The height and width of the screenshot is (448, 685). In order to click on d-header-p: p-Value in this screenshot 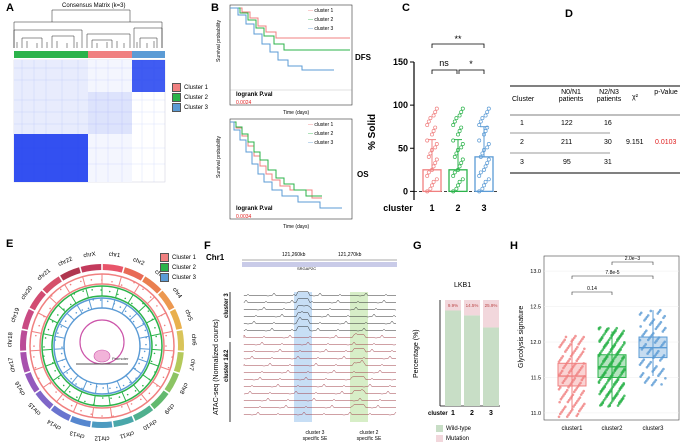, I will do `click(666, 92)`.